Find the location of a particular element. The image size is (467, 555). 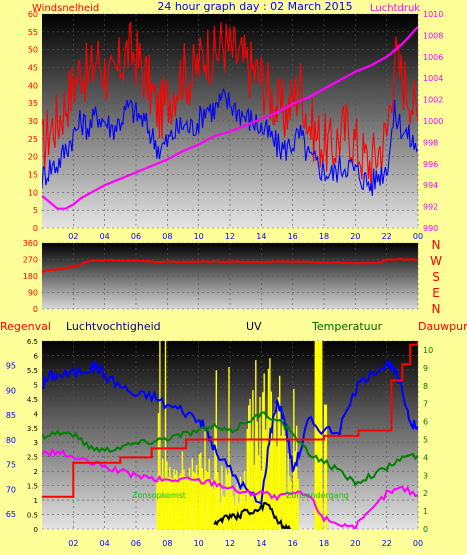

series-dauwpunt is located at coordinates (230, 488).